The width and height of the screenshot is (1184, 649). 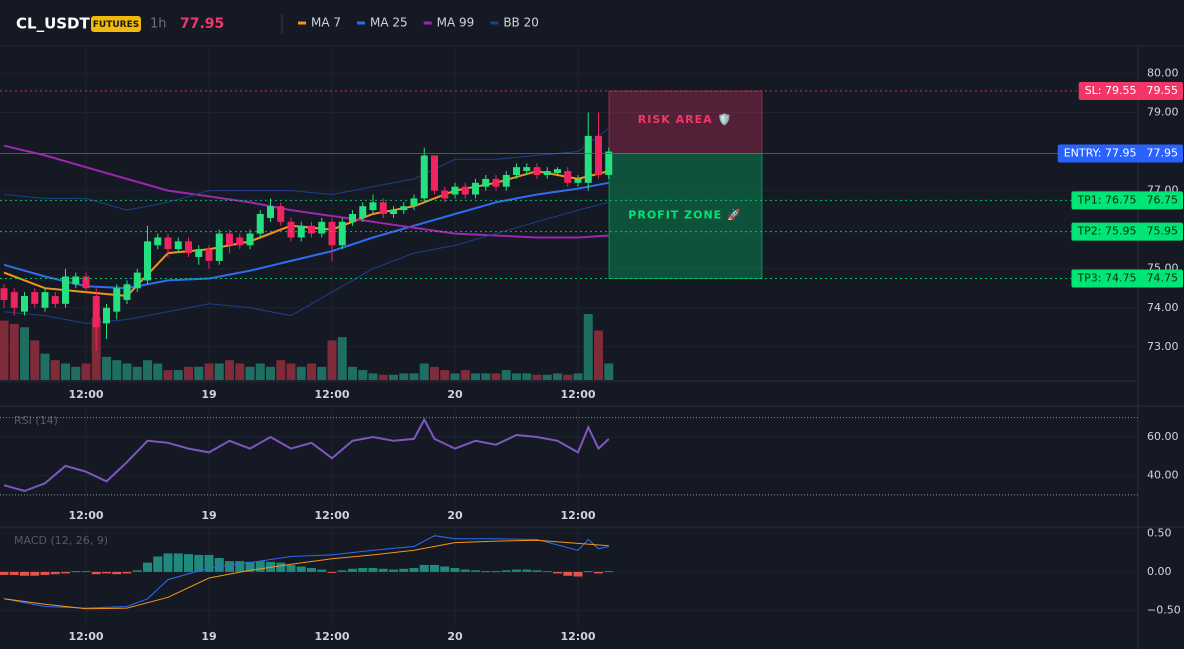 What do you see at coordinates (1164, 609) in the screenshot?
I see `y-tick-label: −0.50` at bounding box center [1164, 609].